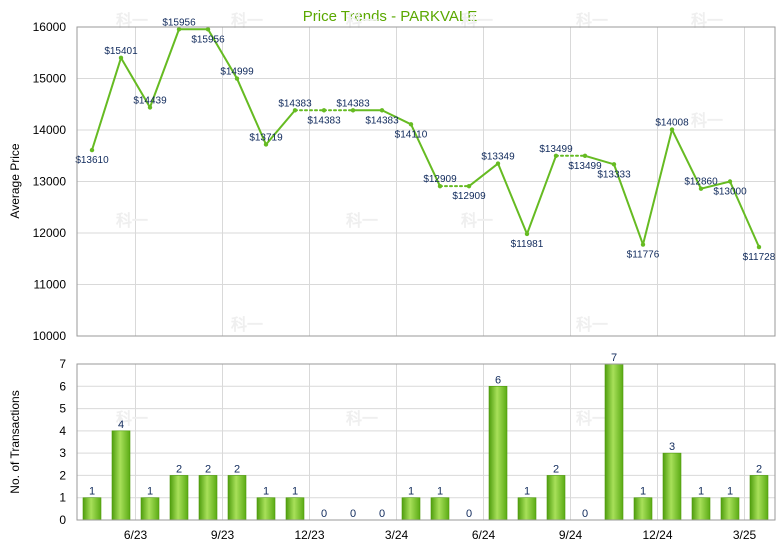  What do you see at coordinates (484, 535) in the screenshot?
I see `x-tick-label: 6/24` at bounding box center [484, 535].